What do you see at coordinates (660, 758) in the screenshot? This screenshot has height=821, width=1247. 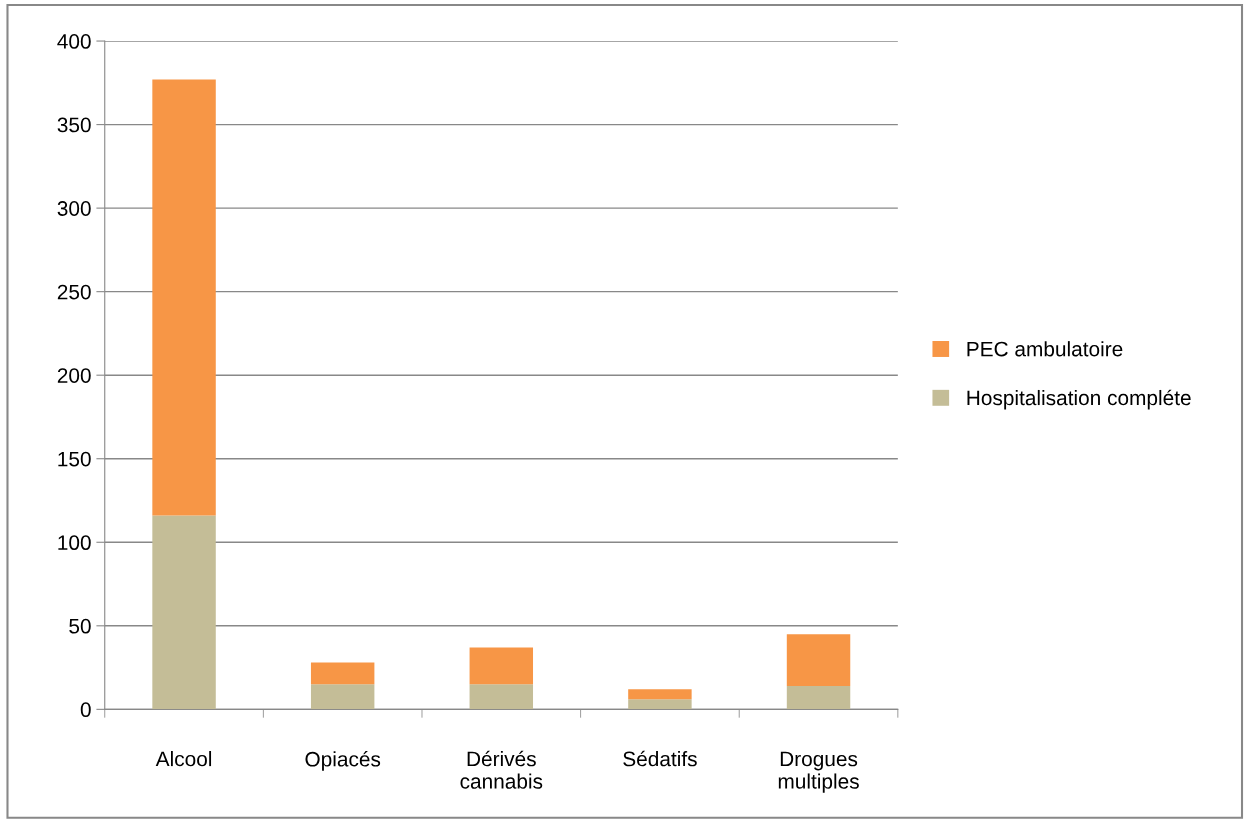 I see `x-tick-label: Sédatifs` at bounding box center [660, 758].